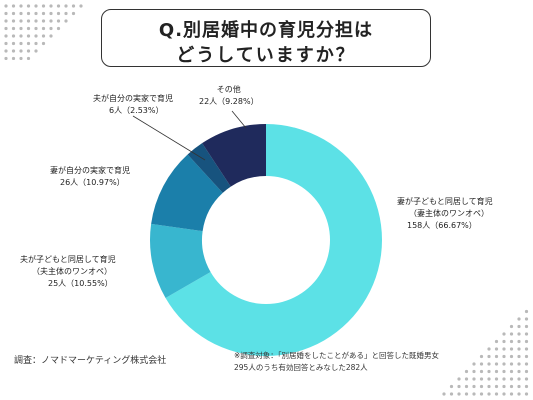 This screenshot has height=400, width=533. I want to click on slice-label-other: その他 22人（9.28%）, so click(229, 96).